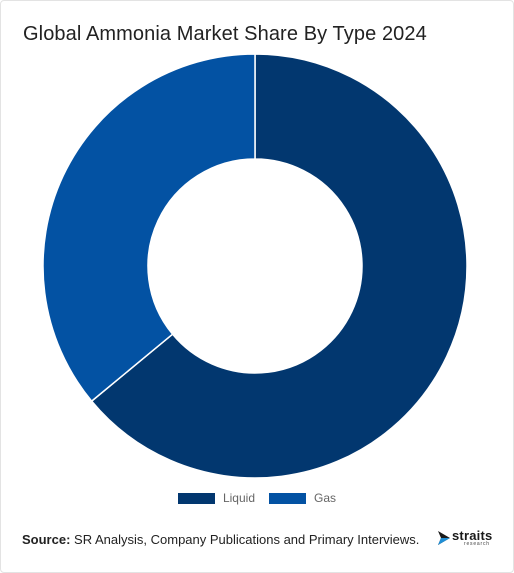 The image size is (514, 573). Describe the element at coordinates (257, 498) in the screenshot. I see `chart-legend: Liquid Gas` at that location.